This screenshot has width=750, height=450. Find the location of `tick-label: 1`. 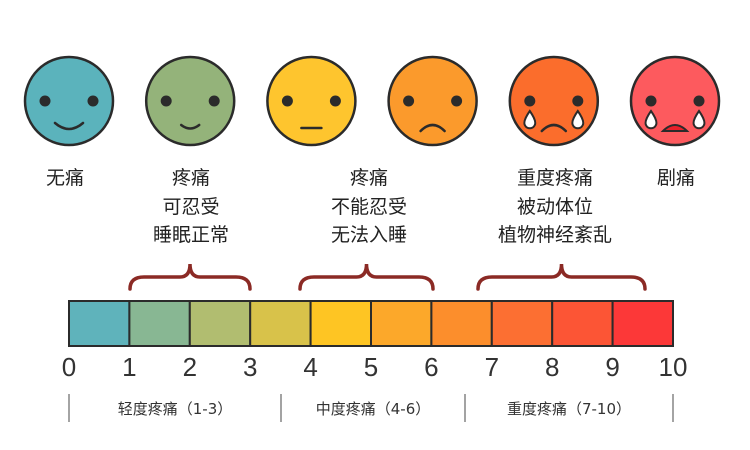

tick-label: 1 is located at coordinates (129, 367).